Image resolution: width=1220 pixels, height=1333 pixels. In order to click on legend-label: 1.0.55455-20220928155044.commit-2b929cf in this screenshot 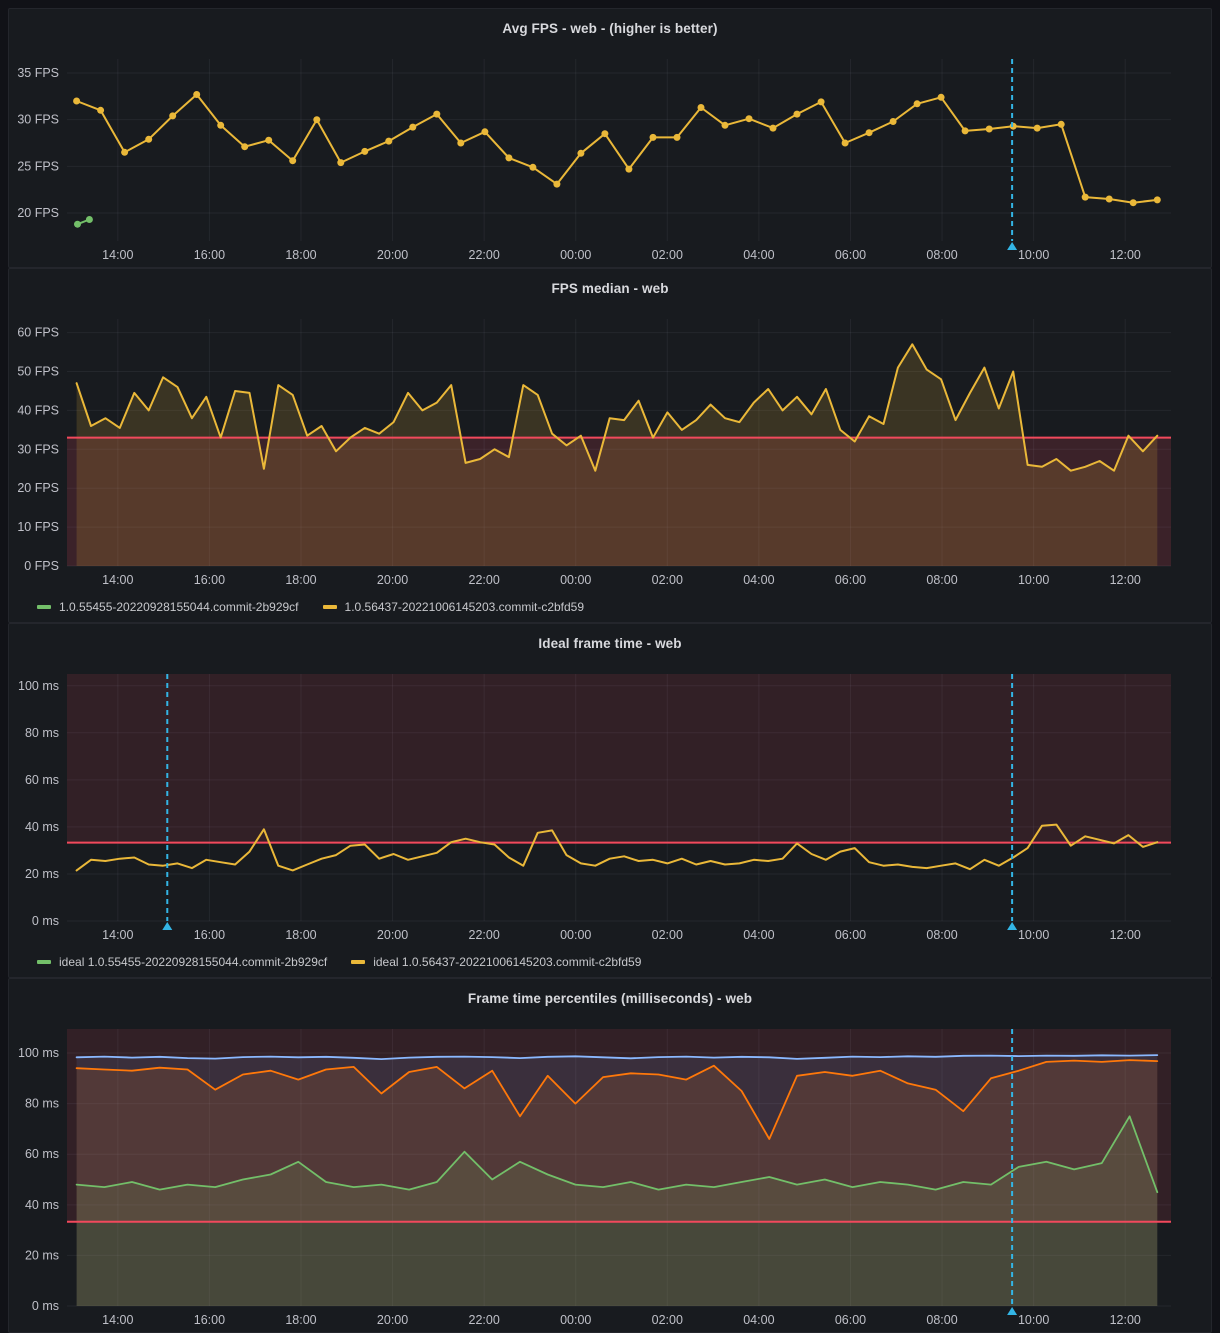, I will do `click(179, 607)`.